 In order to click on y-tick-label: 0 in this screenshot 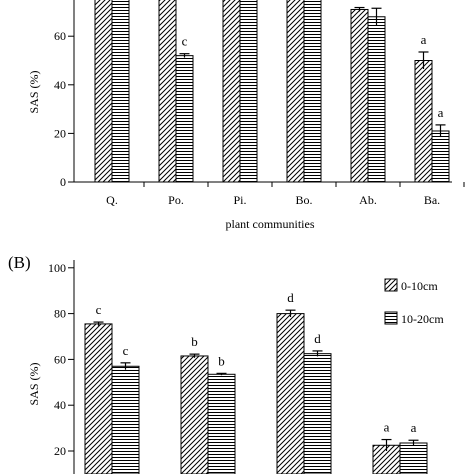, I will do `click(63, 182)`.